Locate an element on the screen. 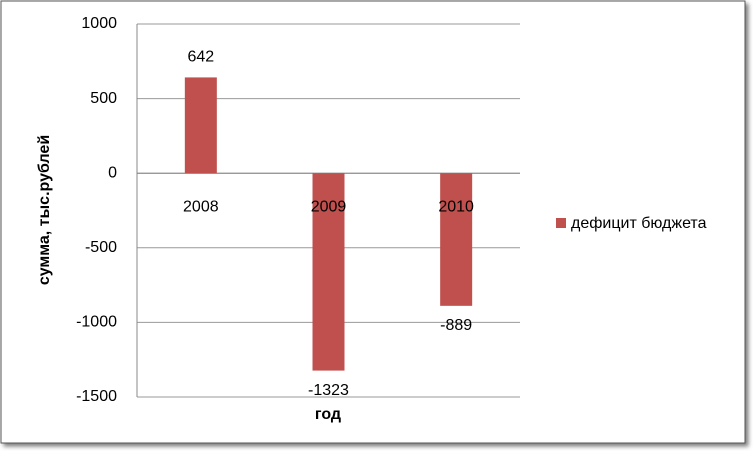  data-label: -1323 is located at coordinates (328, 390).